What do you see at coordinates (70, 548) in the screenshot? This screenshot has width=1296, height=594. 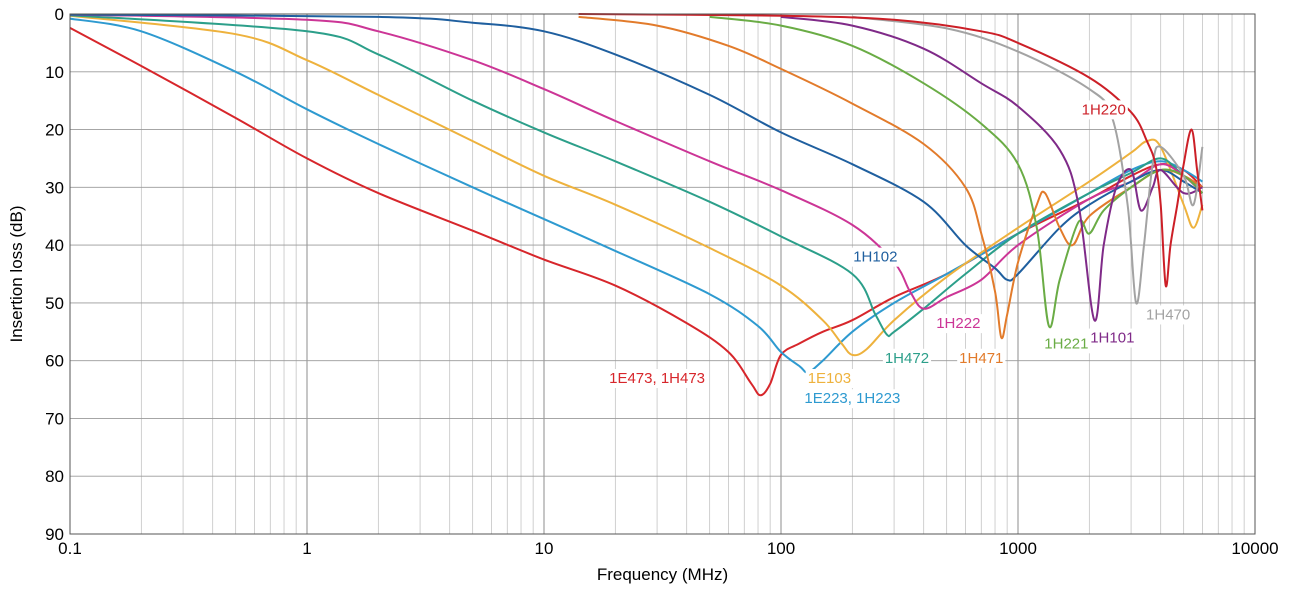 I see `x-tick-label: 0.1` at bounding box center [70, 548].